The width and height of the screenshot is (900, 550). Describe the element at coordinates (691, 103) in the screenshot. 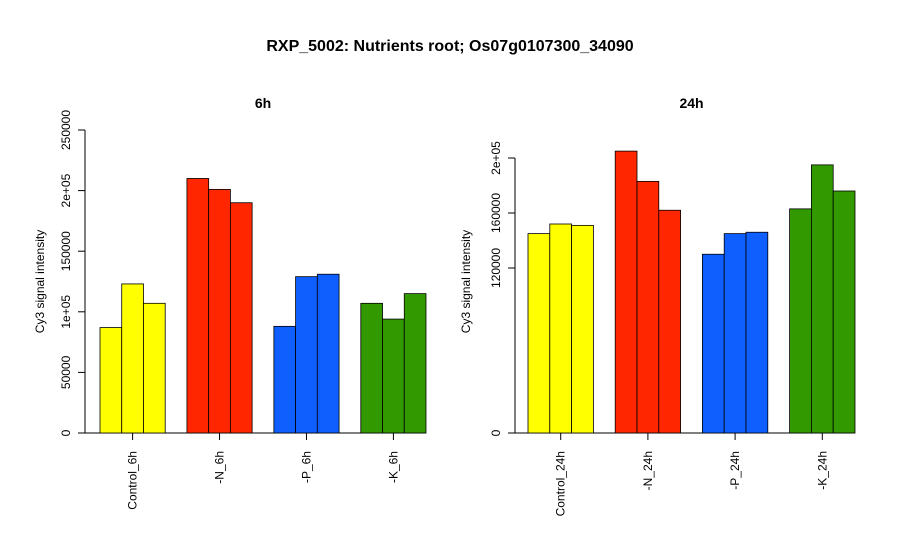

I see `panel-title: 24h` at that location.